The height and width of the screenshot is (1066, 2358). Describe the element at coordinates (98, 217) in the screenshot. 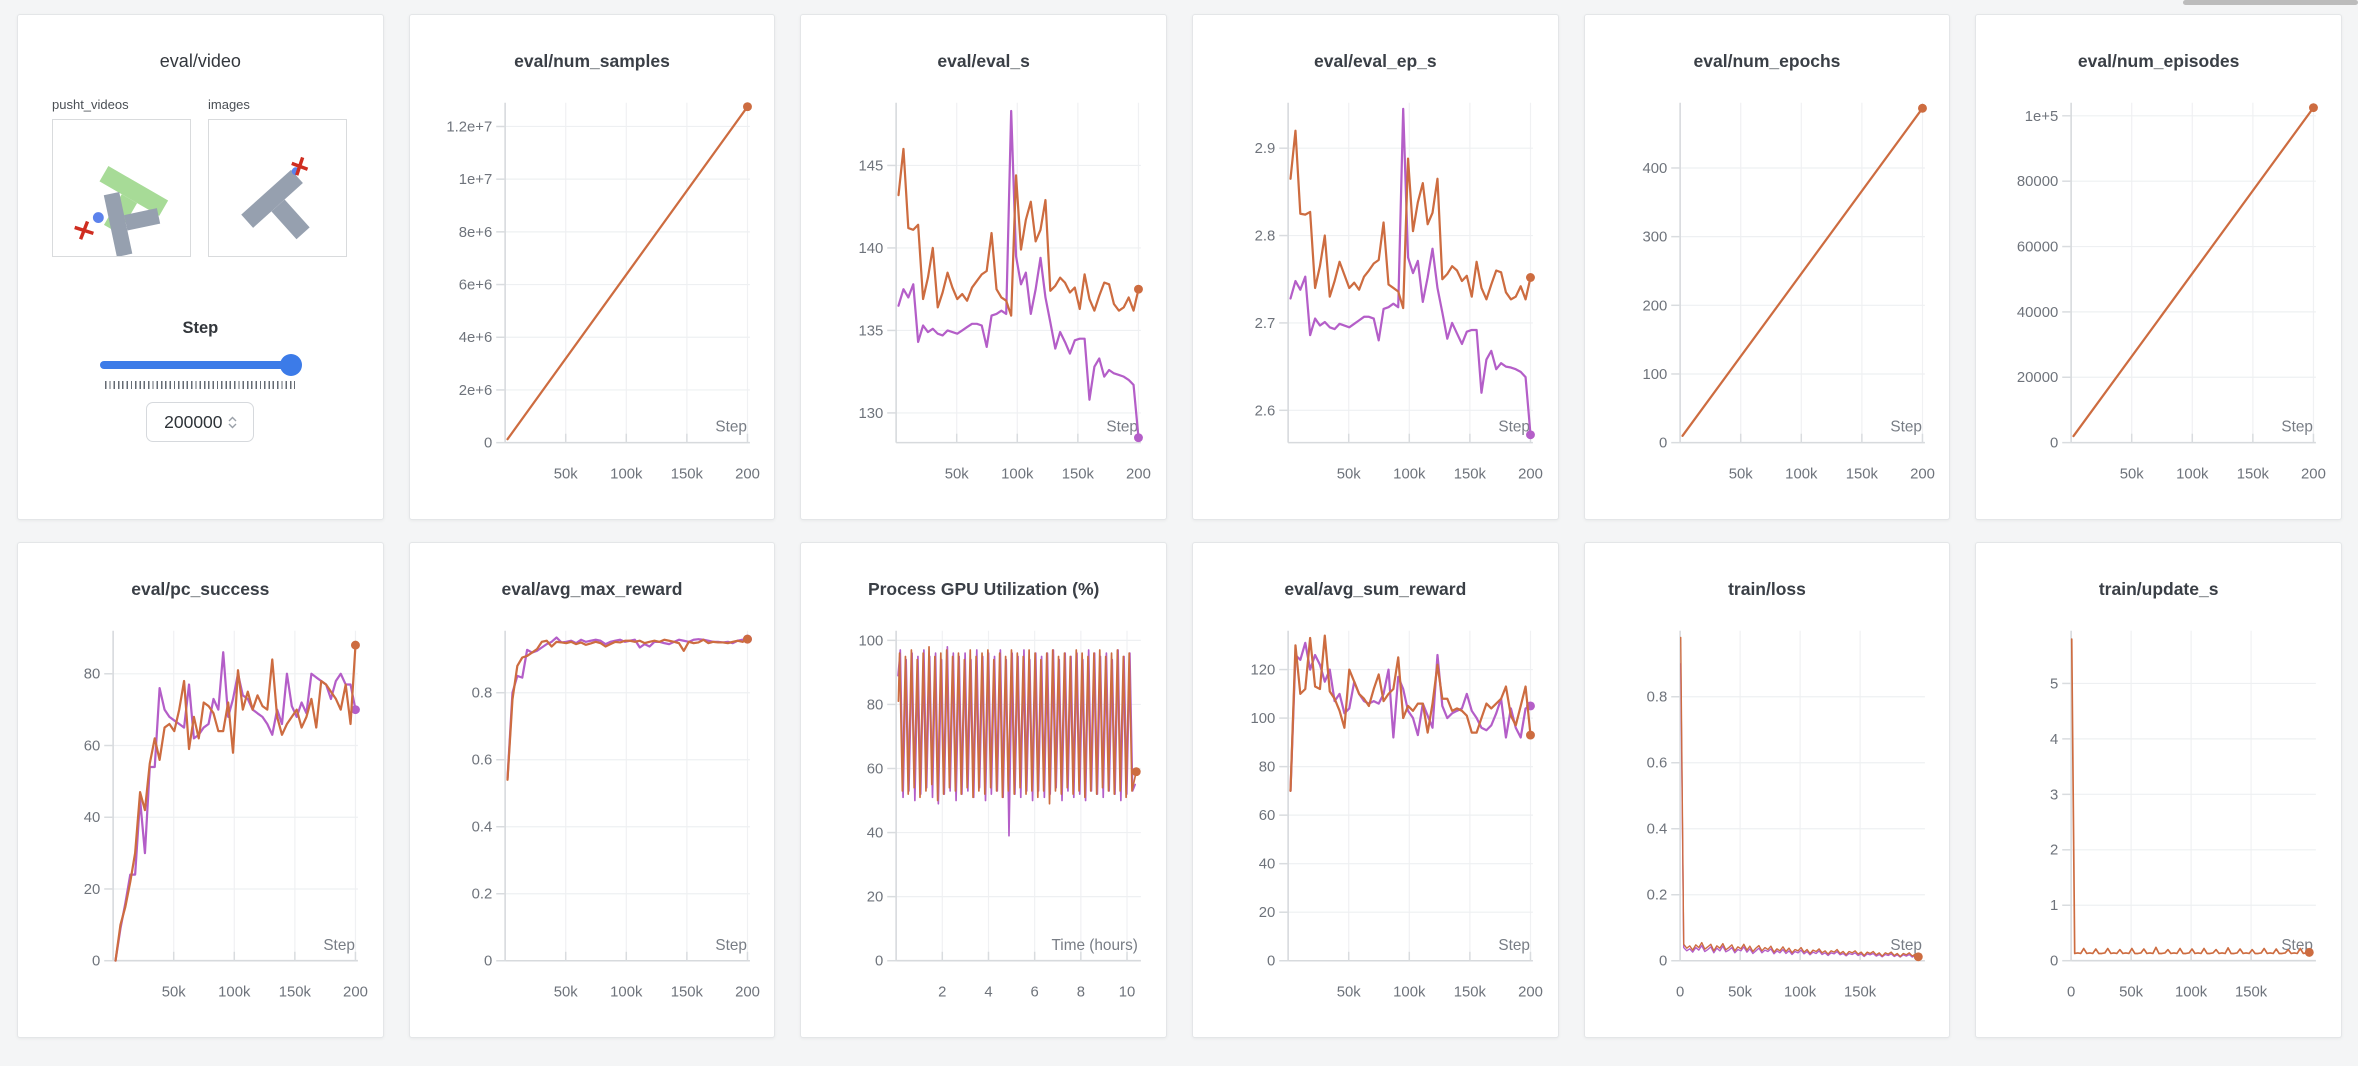

I see `agent-dot-icon` at that location.